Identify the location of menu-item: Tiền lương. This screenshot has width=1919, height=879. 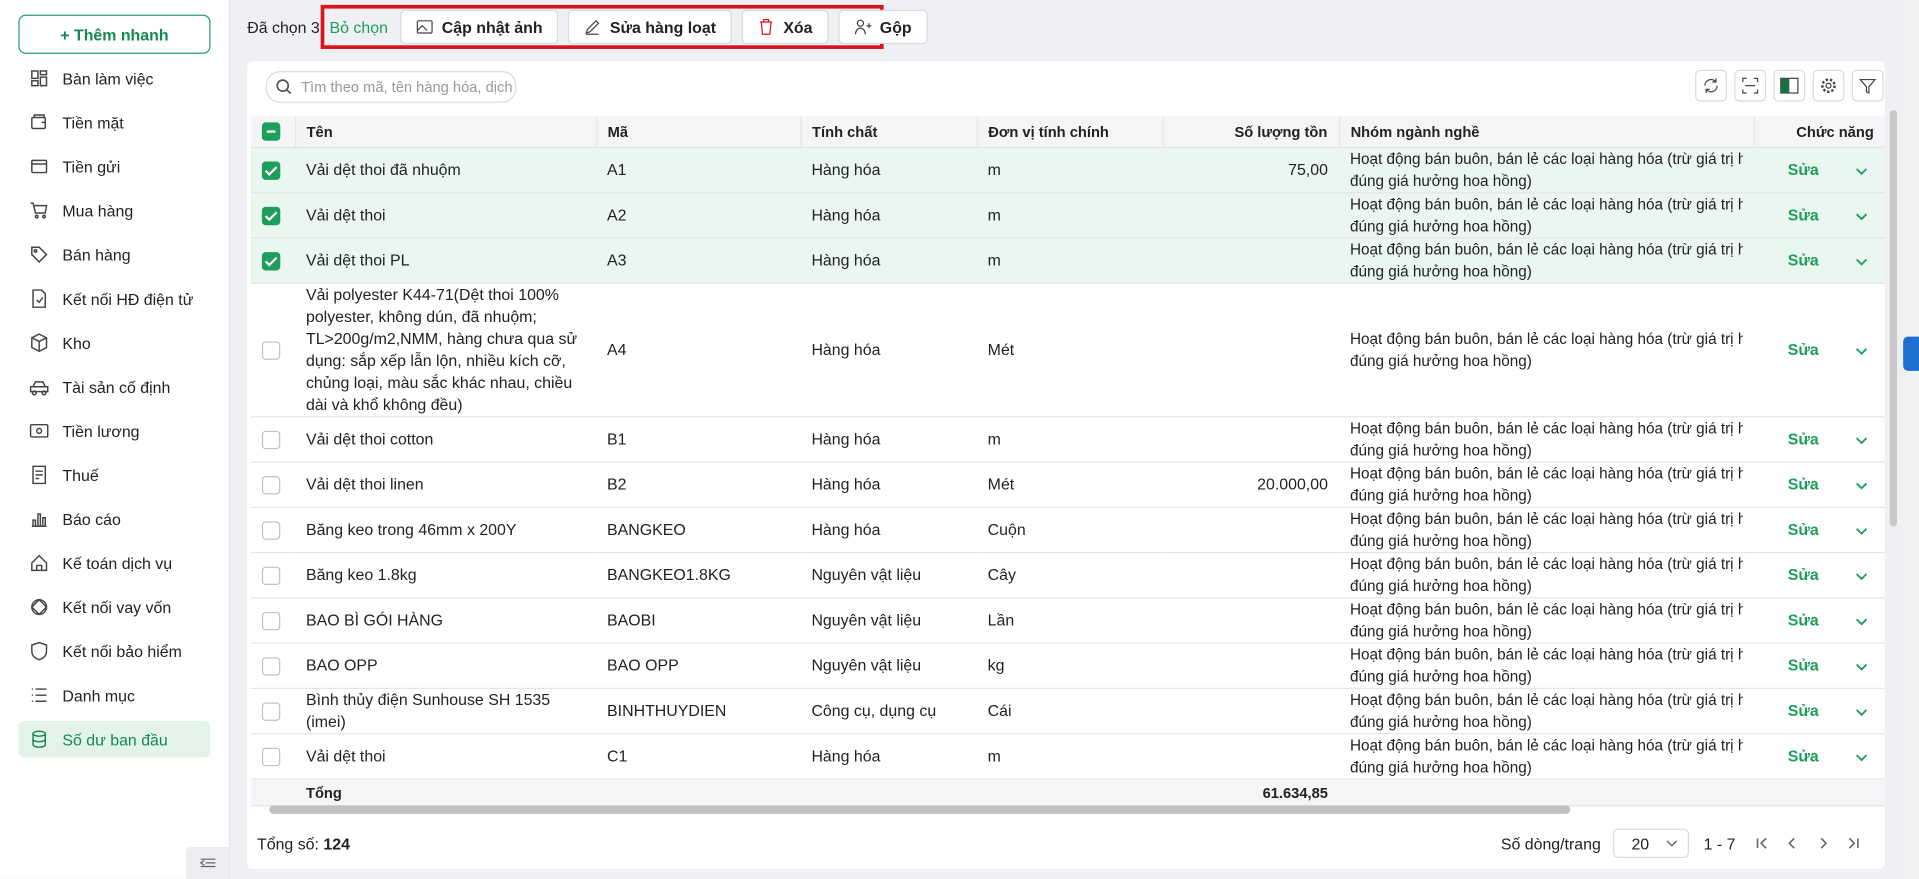
(114, 430).